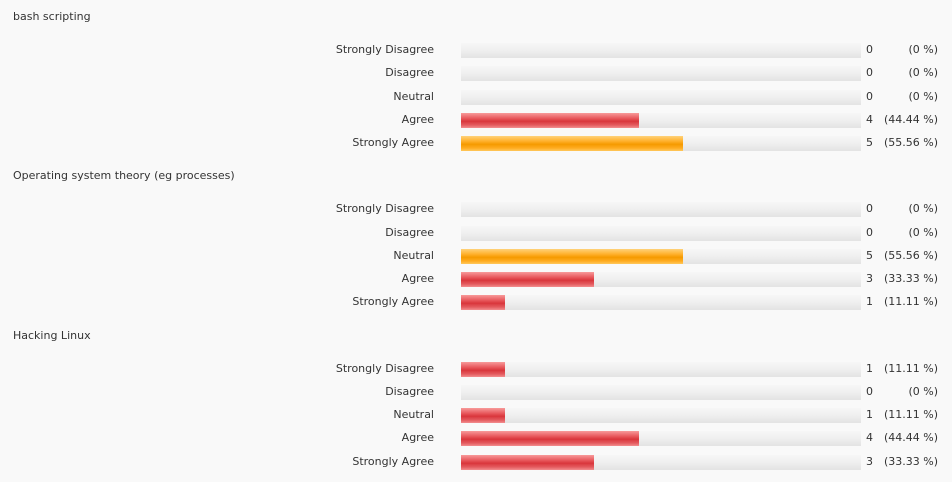  I want to click on answer-row: Strongly Agree 5 (55.56 %), so click(476, 143).